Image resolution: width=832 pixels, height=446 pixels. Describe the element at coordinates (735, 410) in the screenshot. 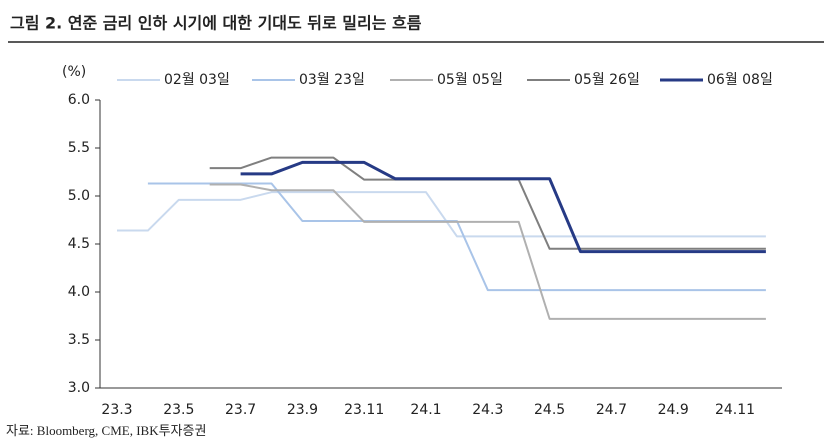

I see `x-tick-label: 24.11` at that location.